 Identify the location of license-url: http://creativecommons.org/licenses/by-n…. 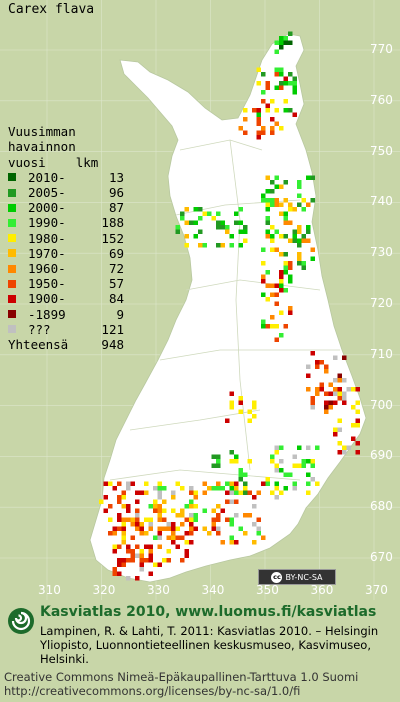
(152, 691).